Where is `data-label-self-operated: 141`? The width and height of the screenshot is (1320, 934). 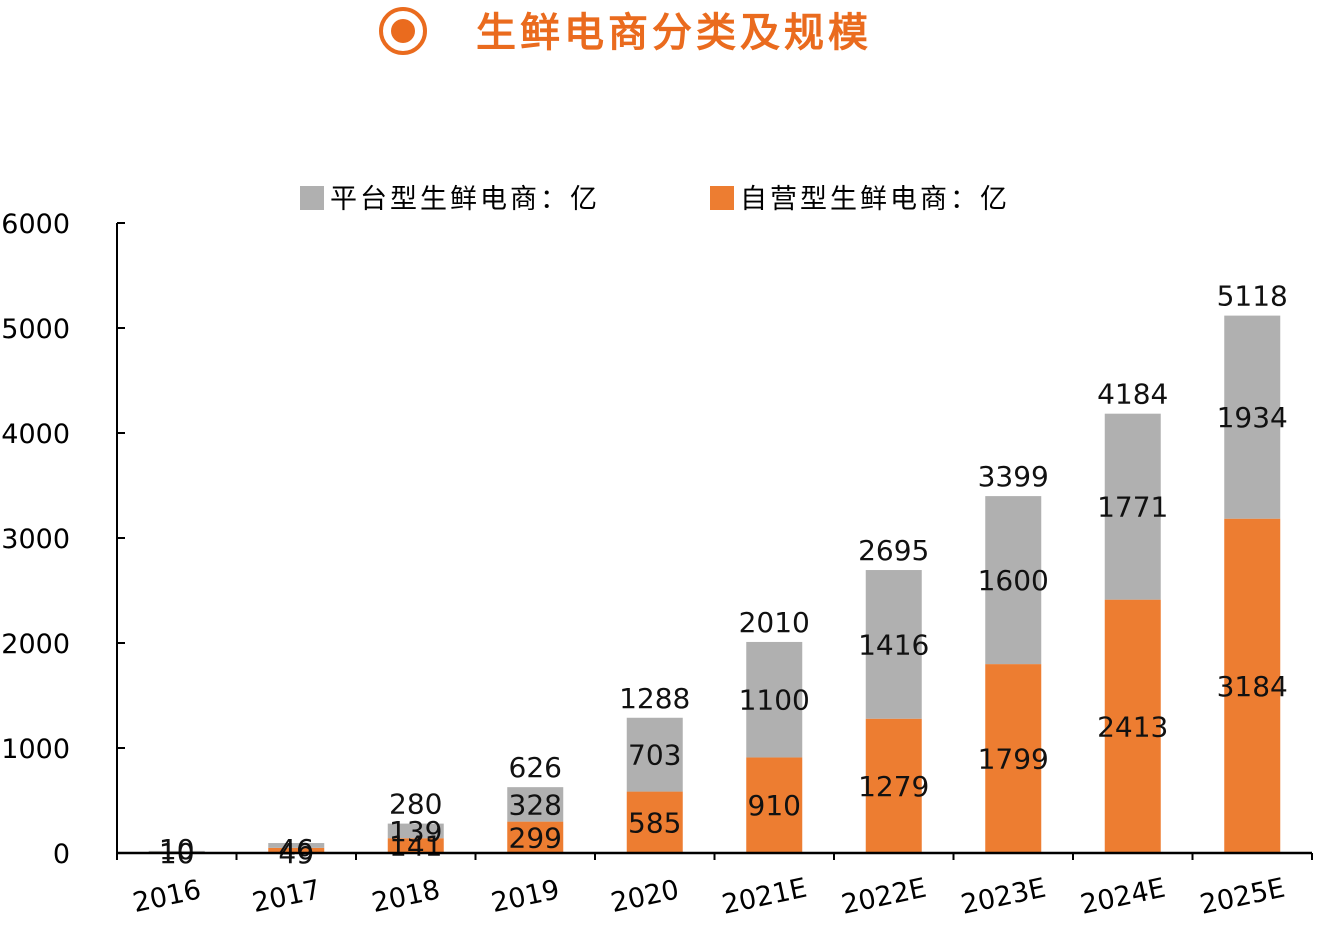
data-label-self-operated: 141 is located at coordinates (415, 846).